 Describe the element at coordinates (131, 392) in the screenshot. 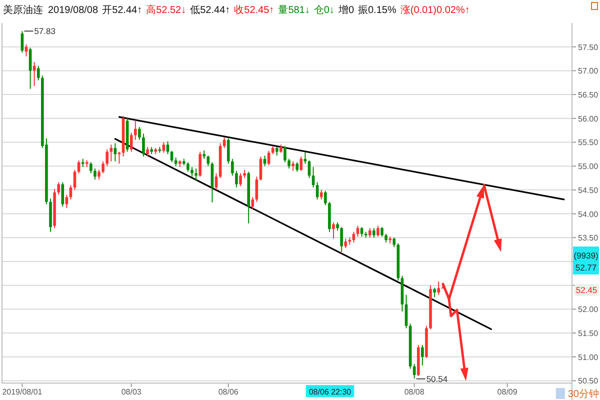

I see `x-tick-label: 08/03` at that location.